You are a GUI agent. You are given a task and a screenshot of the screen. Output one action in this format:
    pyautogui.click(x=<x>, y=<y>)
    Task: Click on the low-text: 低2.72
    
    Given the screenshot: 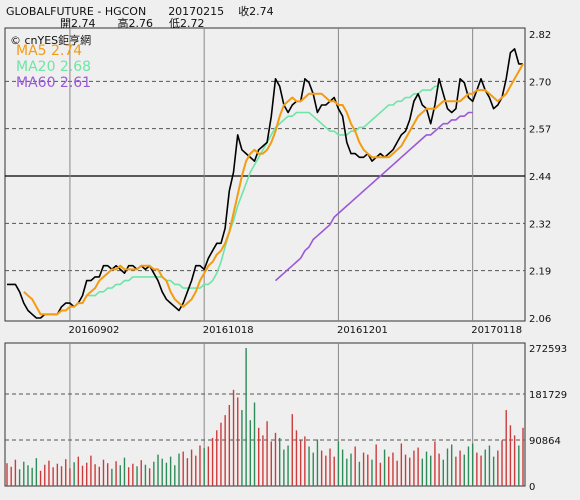 What is the action you would take?
    pyautogui.click(x=187, y=23)
    